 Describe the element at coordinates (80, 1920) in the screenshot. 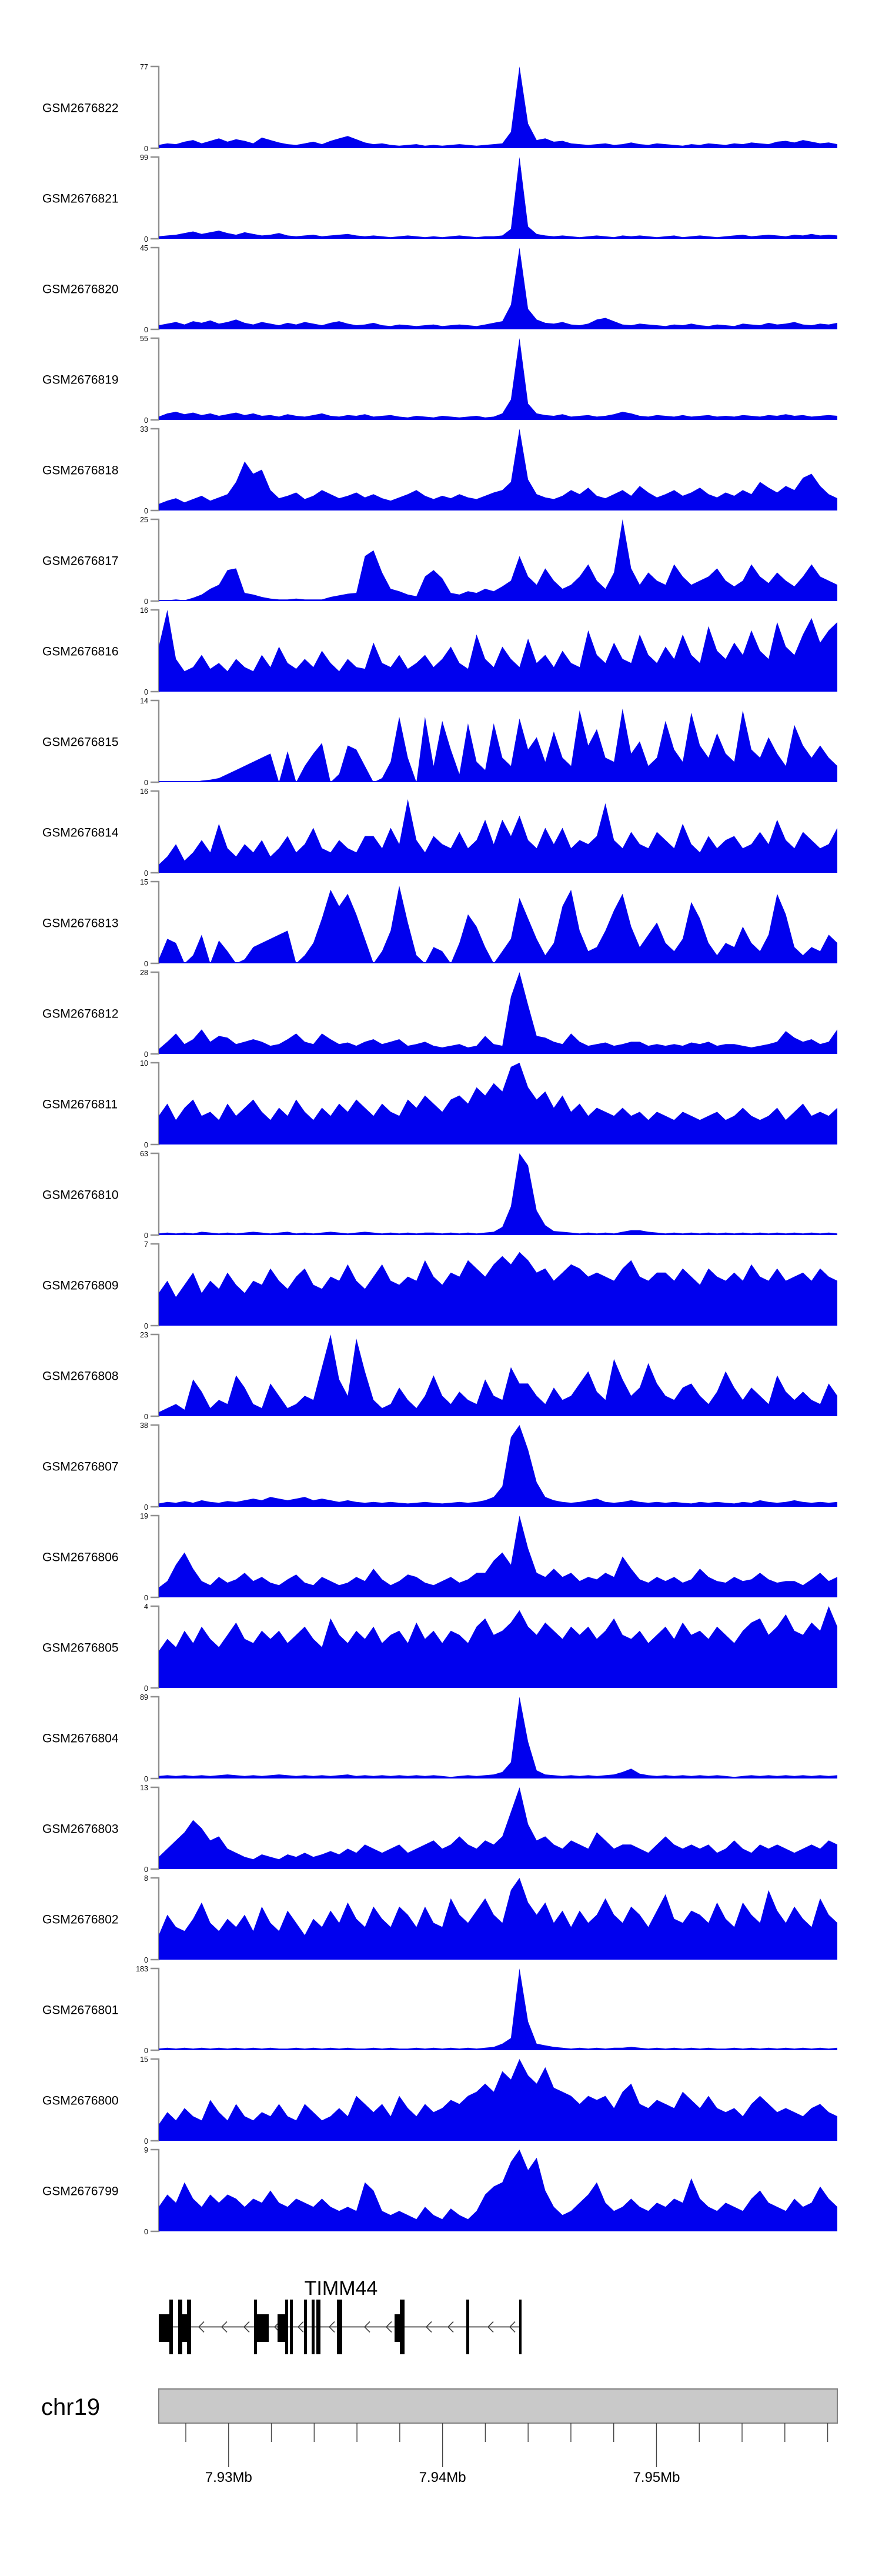

I see `track-label: GSM2676802` at that location.